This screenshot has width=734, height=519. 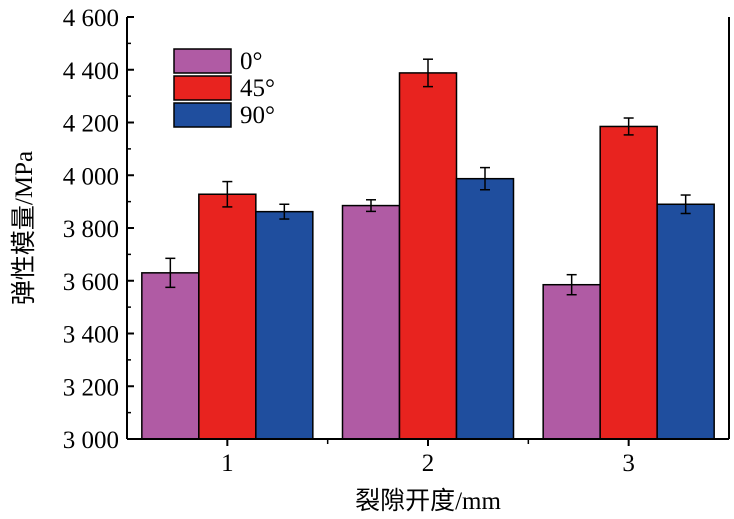 I want to click on y-tick-label: 4 600, so click(x=91, y=18).